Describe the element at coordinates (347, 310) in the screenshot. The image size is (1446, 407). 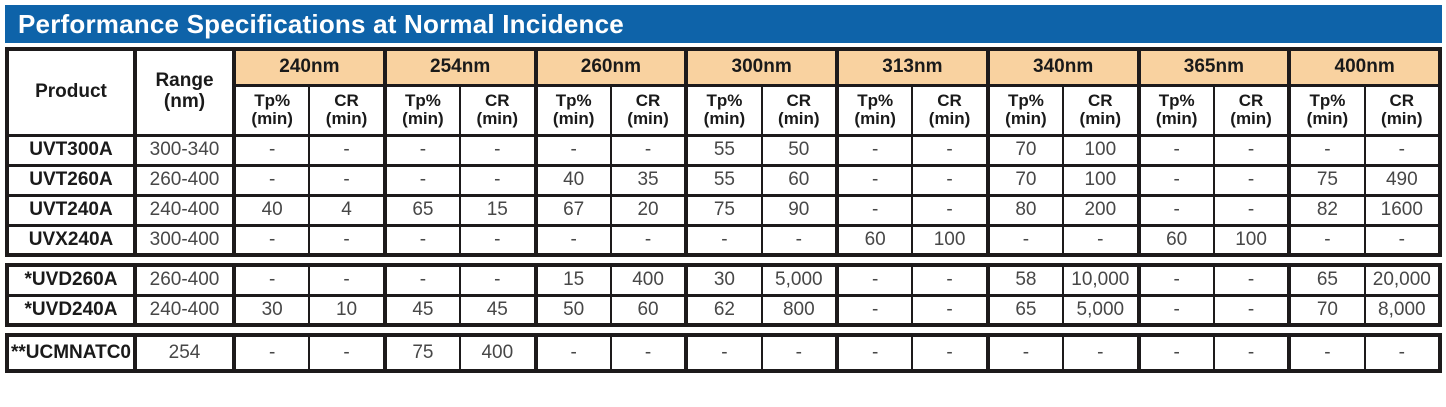
I see `spec-value-cell: 10` at that location.